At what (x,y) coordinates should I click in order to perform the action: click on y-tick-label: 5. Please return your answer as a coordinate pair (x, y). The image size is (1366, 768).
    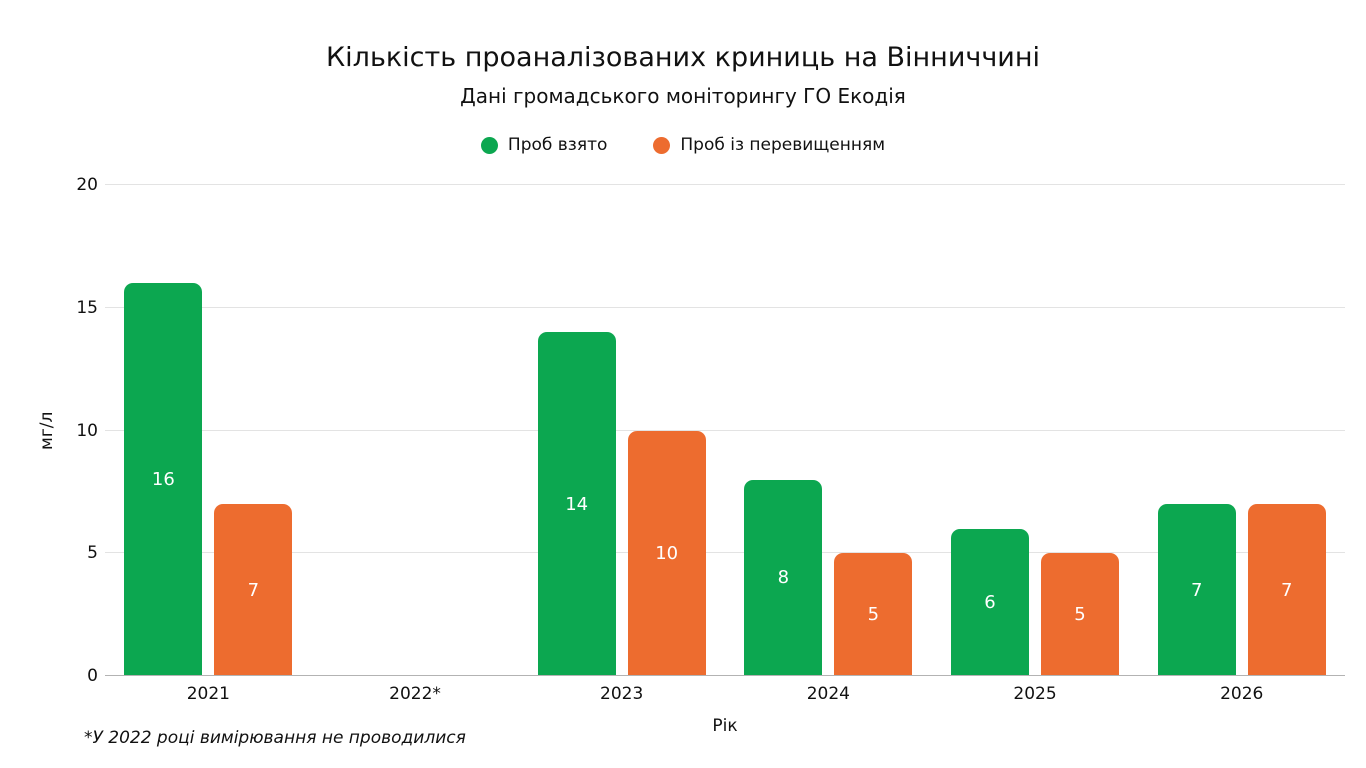
    Looking at the image, I should click on (92, 553).